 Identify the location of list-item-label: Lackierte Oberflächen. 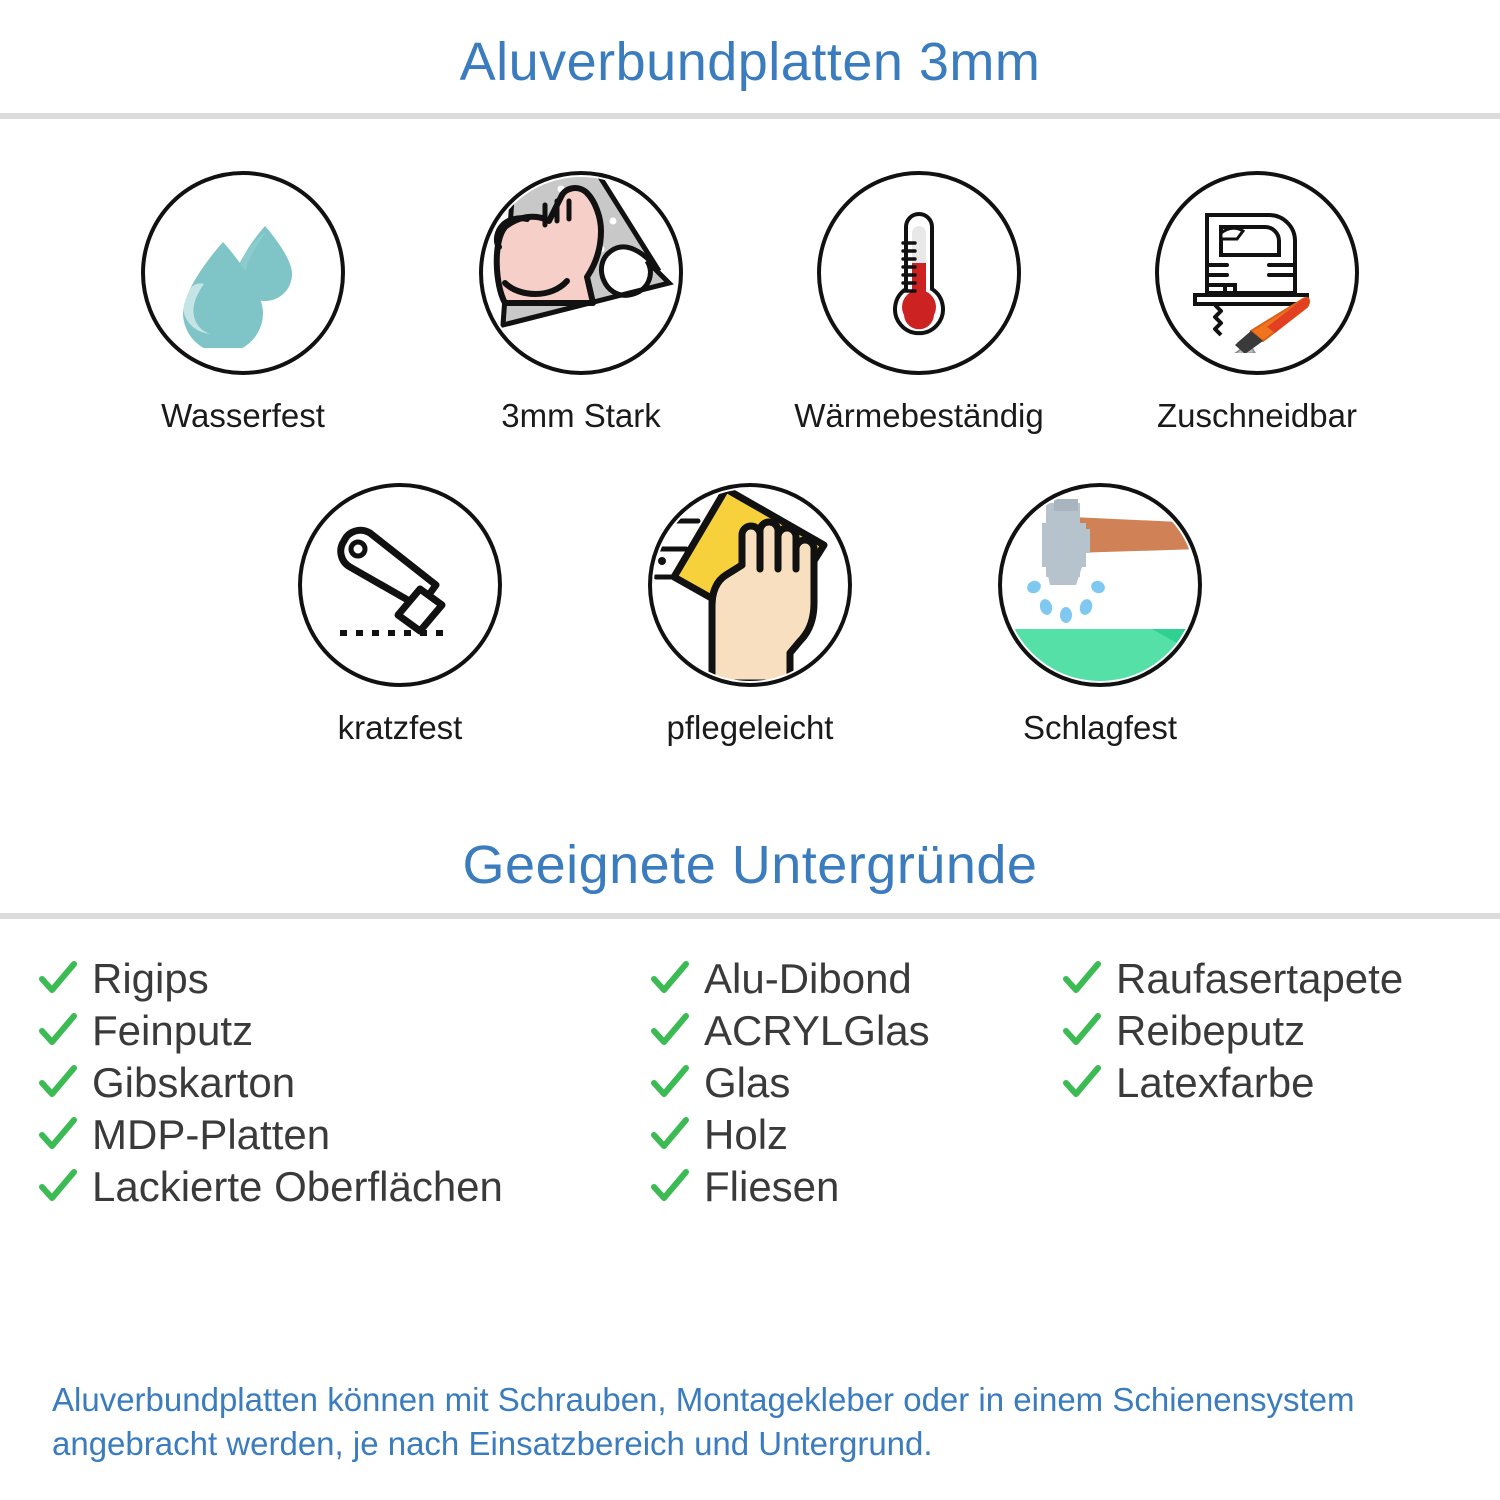
(297, 1187).